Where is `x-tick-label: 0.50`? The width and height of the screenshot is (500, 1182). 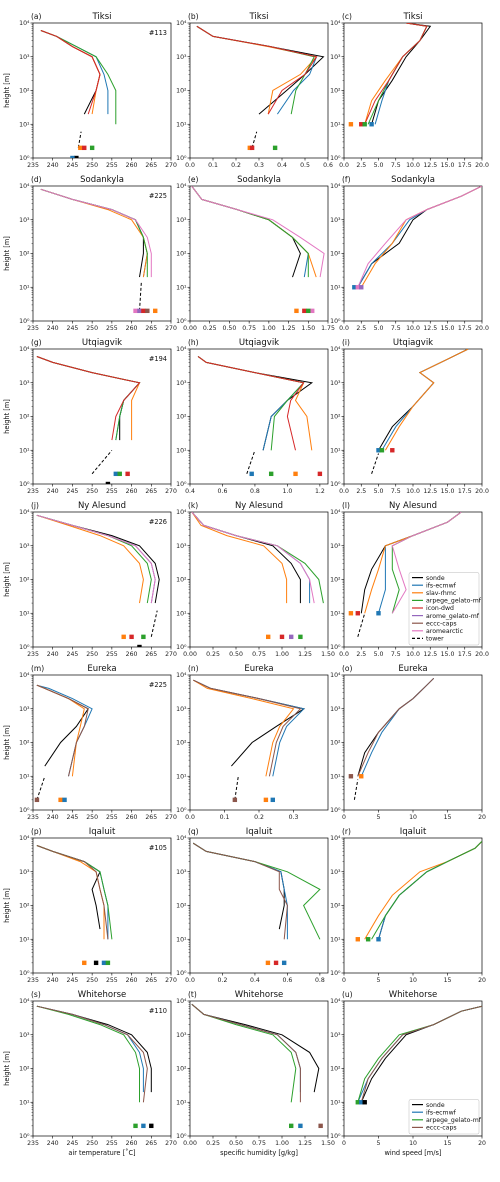
x-tick-label: 0.50 is located at coordinates (236, 654).